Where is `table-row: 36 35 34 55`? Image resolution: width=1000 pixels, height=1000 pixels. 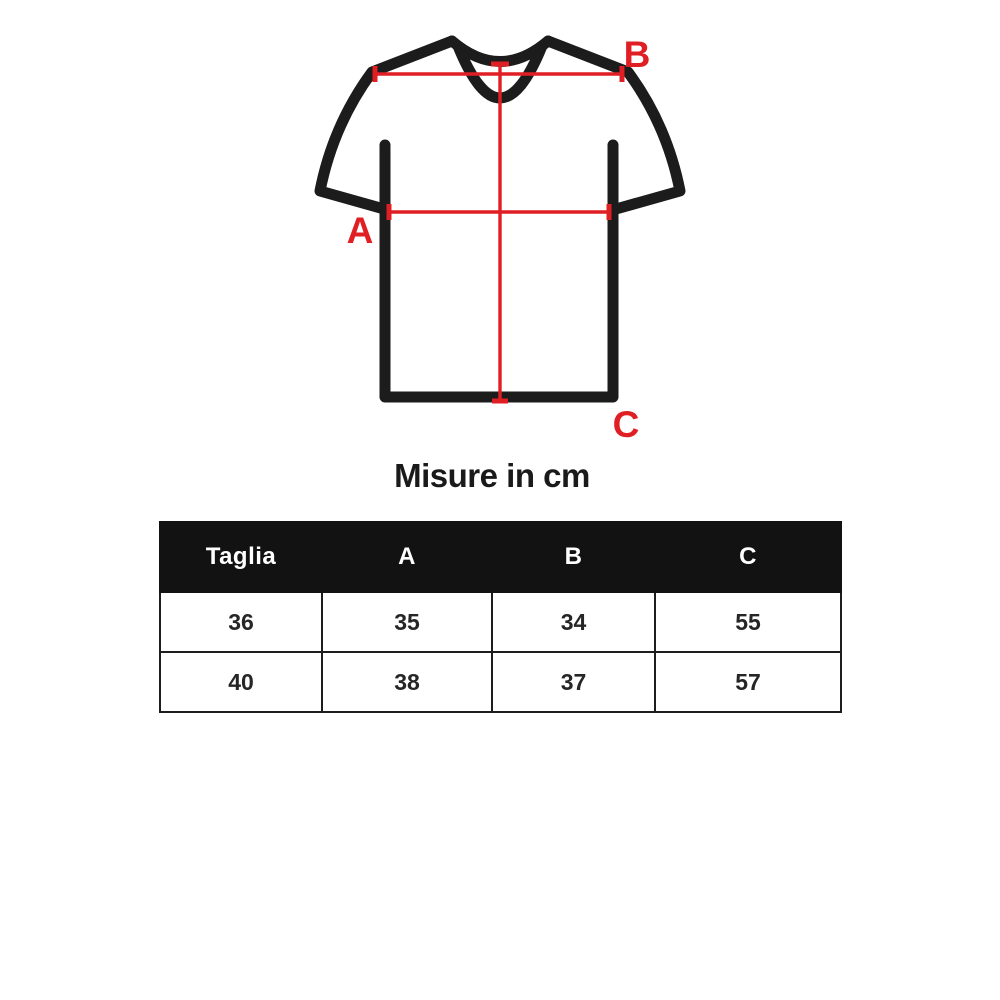
table-row: 36 35 34 55 is located at coordinates (500, 622).